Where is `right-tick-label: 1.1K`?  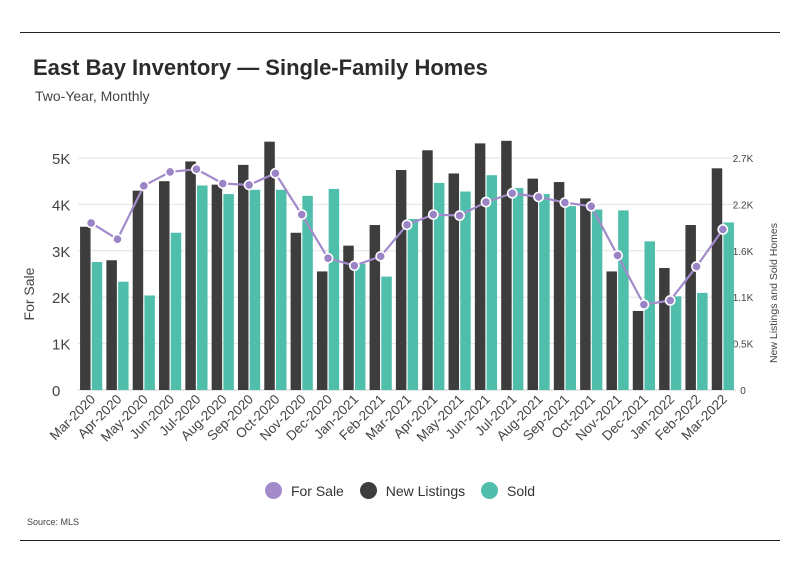 right-tick-label: 1.1K is located at coordinates (743, 298).